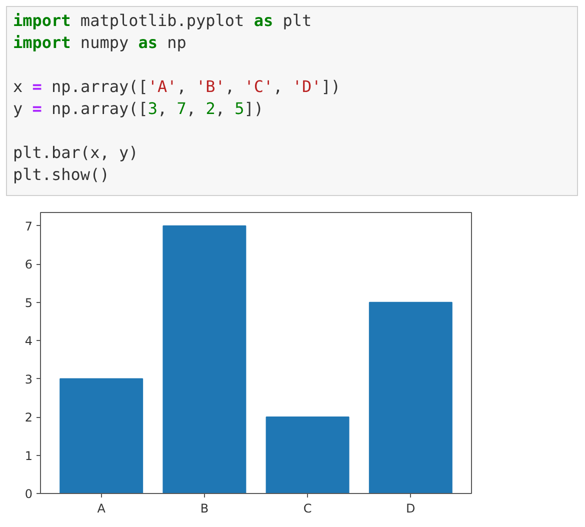  I want to click on y-tick-label: 3, so click(28, 379).